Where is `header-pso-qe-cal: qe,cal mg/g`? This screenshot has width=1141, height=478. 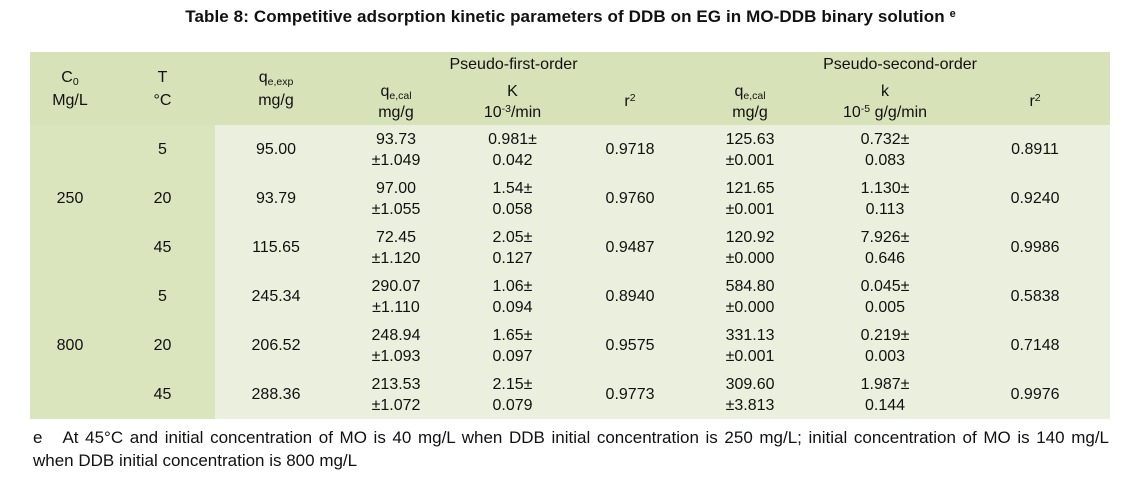
header-pso-qe-cal: qe,cal mg/g is located at coordinates (750, 101).